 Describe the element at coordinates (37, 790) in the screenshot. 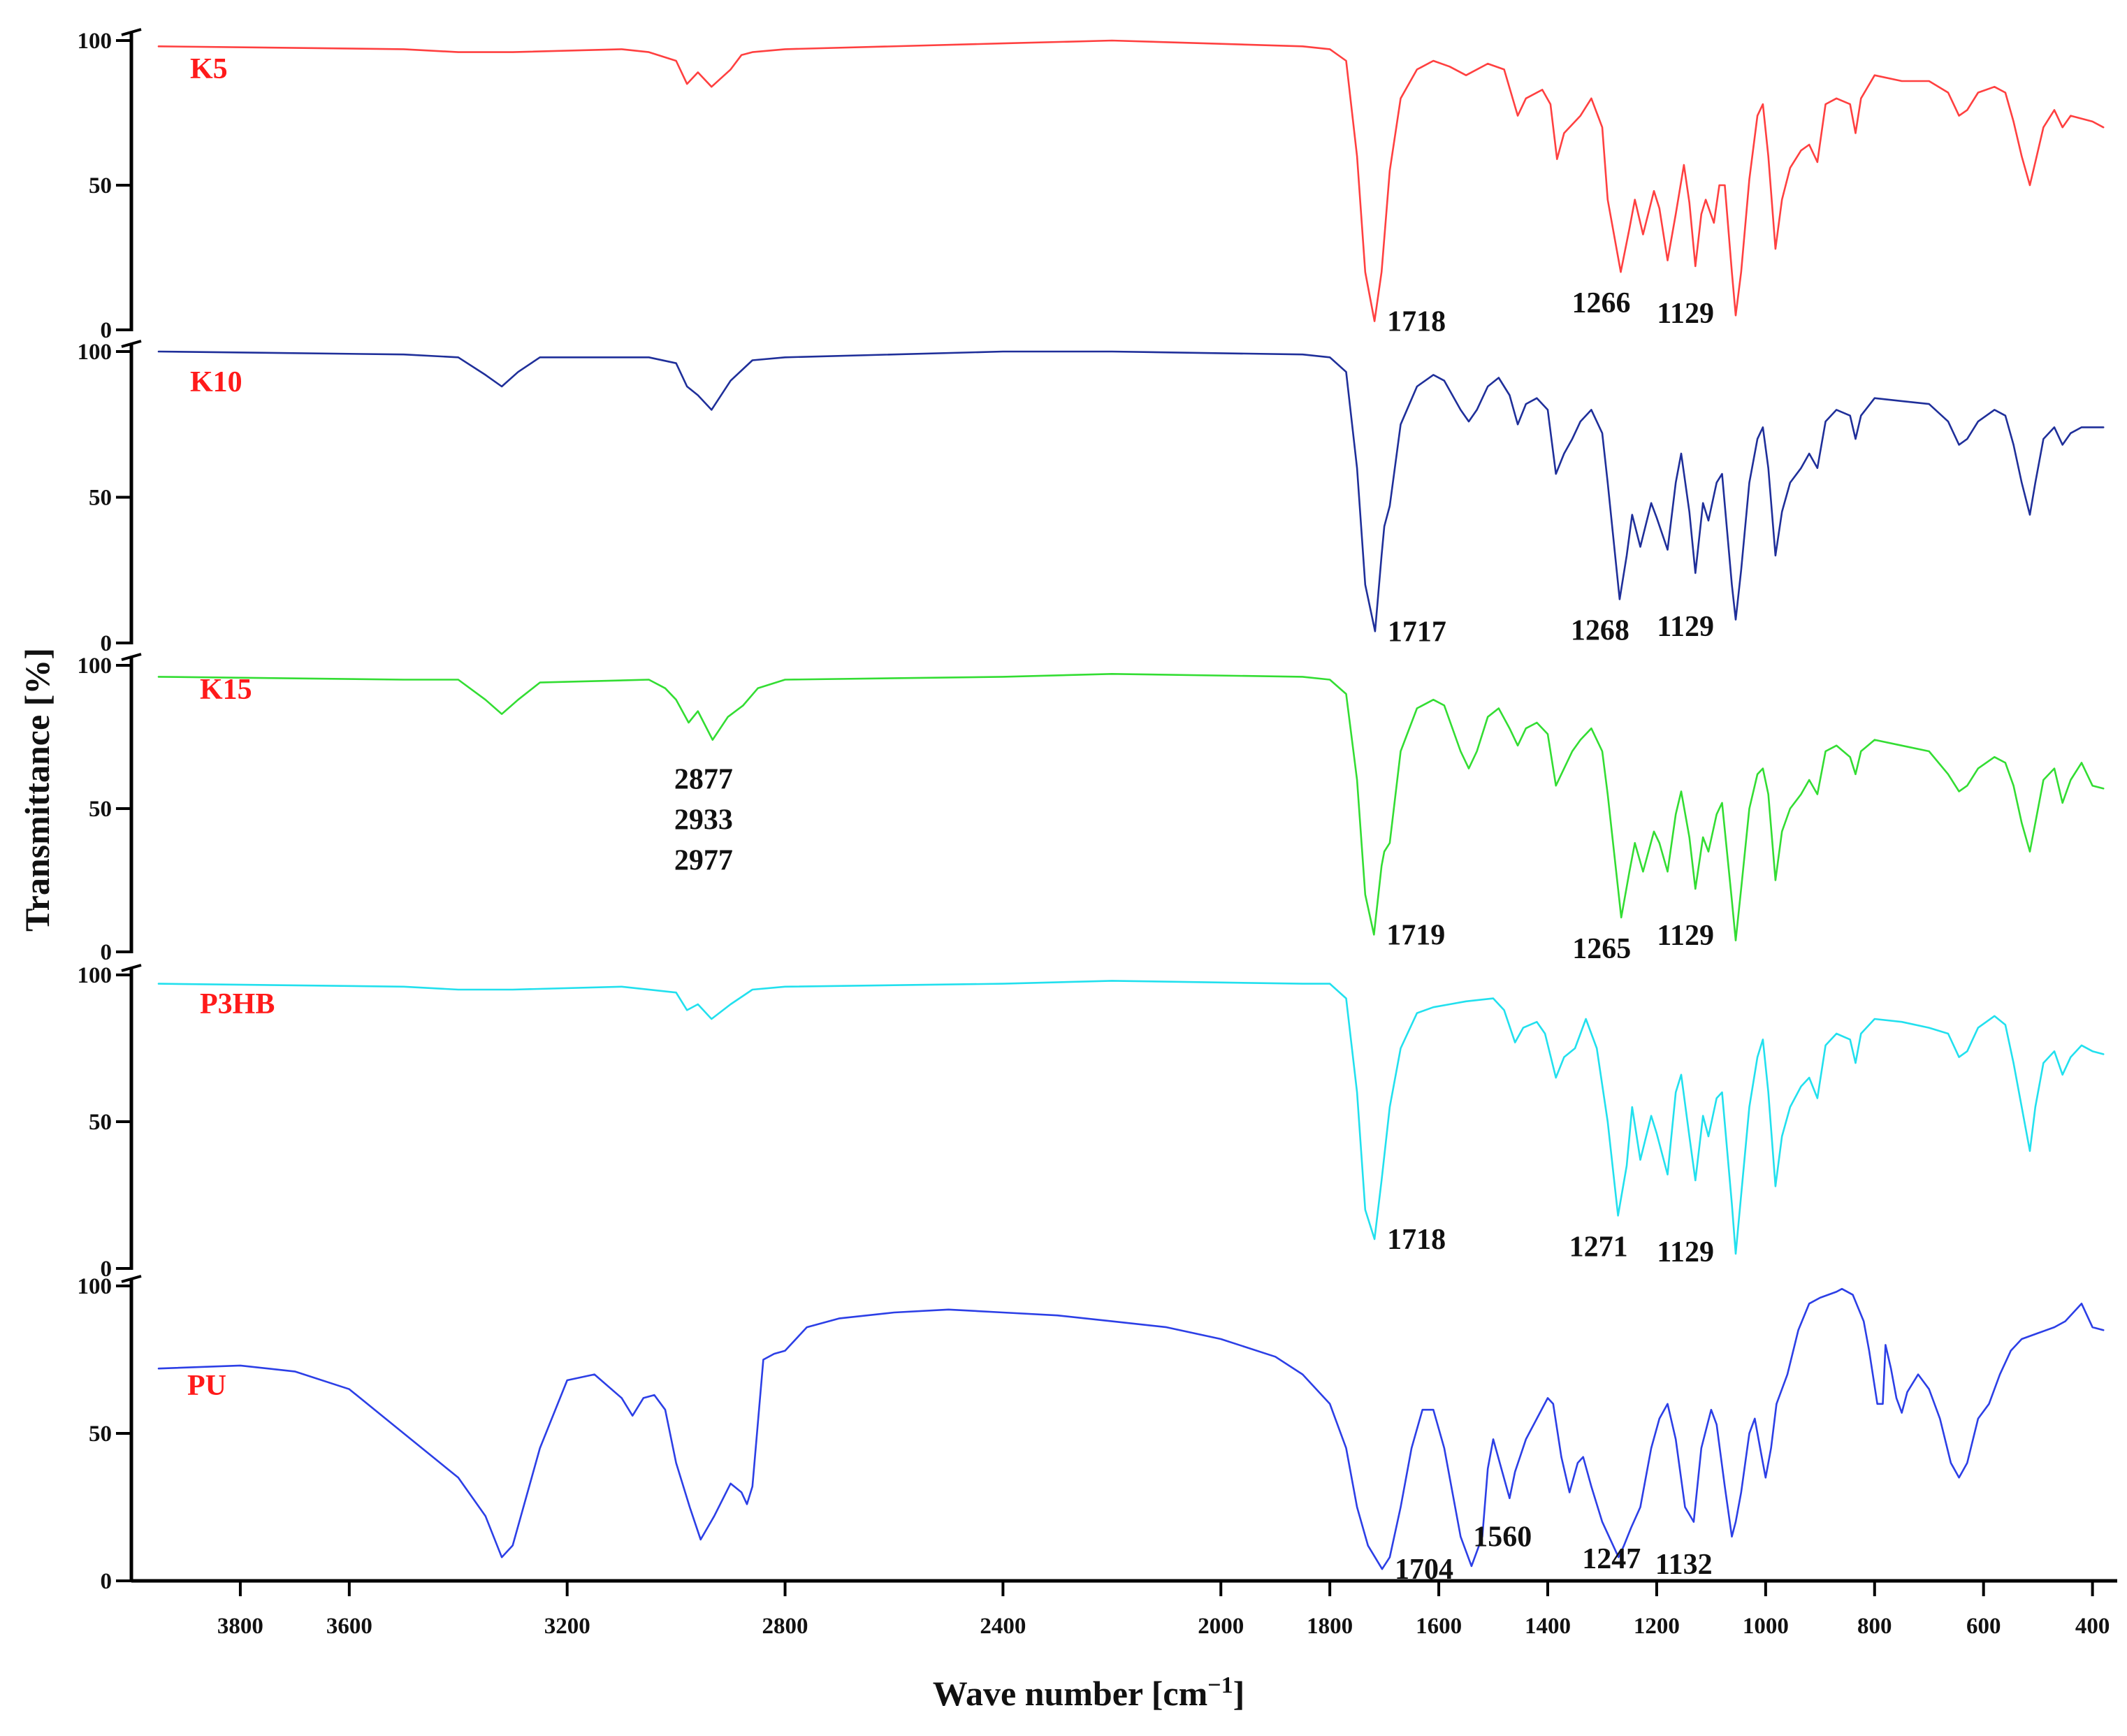

I see `y-axis-title: Transmittance [%]` at that location.